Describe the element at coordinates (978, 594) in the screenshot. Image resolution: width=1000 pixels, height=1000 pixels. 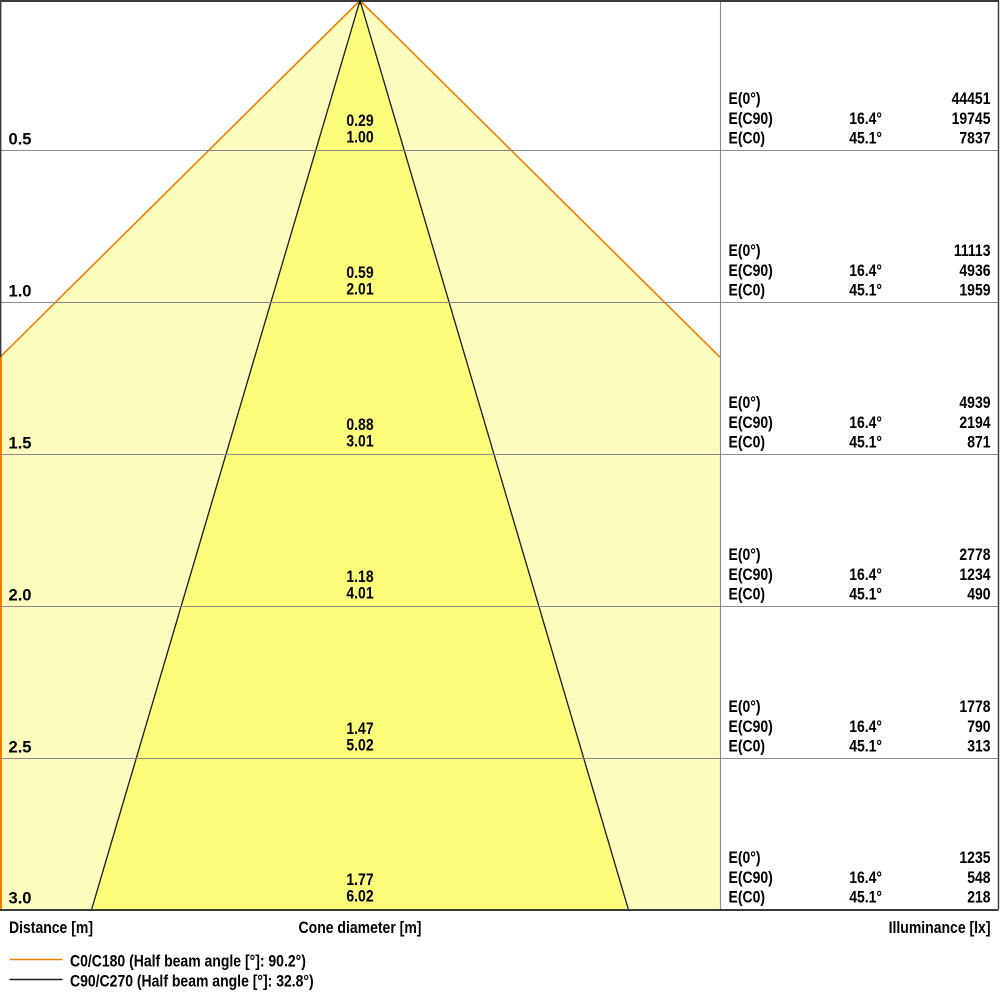
I see `svg-text: 490` at that location.